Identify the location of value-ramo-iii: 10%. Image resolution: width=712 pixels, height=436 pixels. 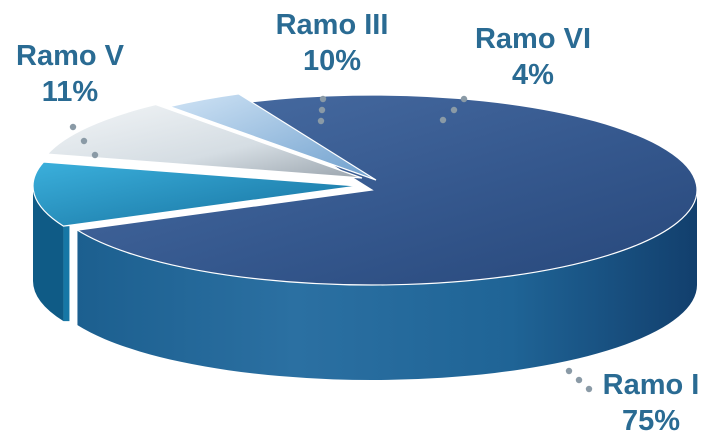
(332, 61).